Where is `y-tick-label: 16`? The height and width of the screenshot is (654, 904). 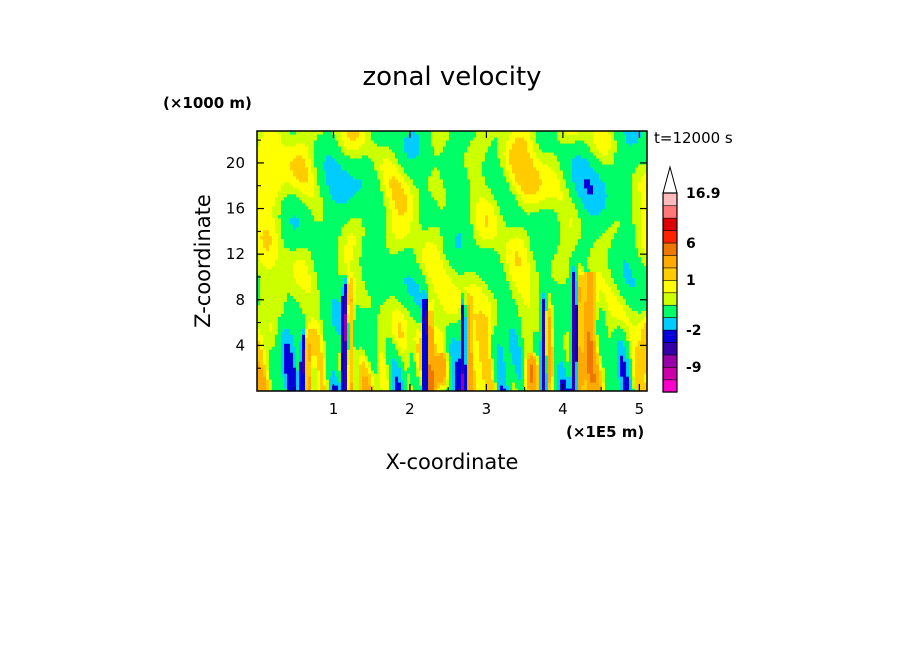
y-tick-label: 16 is located at coordinates (235, 209).